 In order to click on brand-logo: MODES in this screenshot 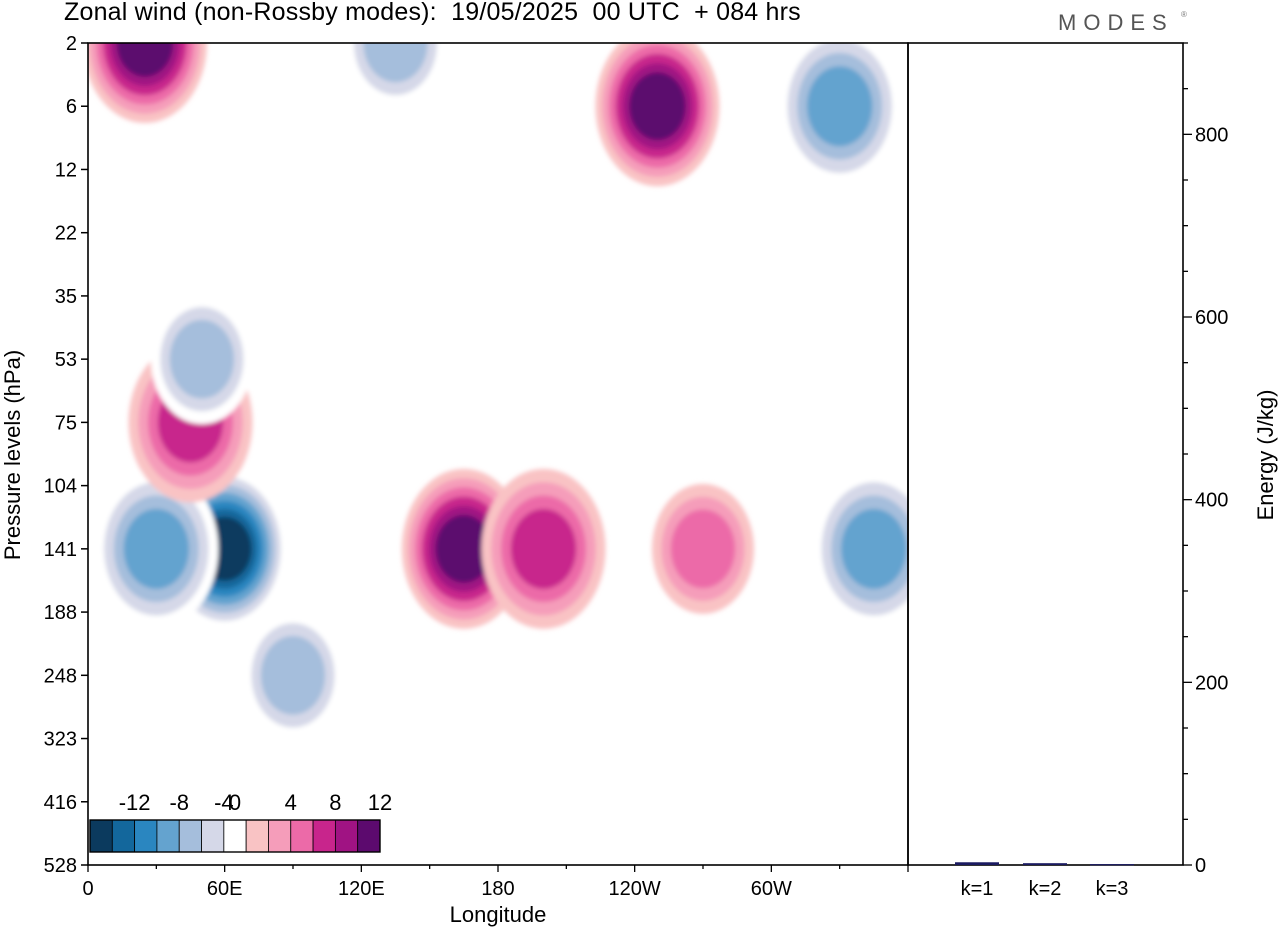, I will do `click(1116, 22)`.